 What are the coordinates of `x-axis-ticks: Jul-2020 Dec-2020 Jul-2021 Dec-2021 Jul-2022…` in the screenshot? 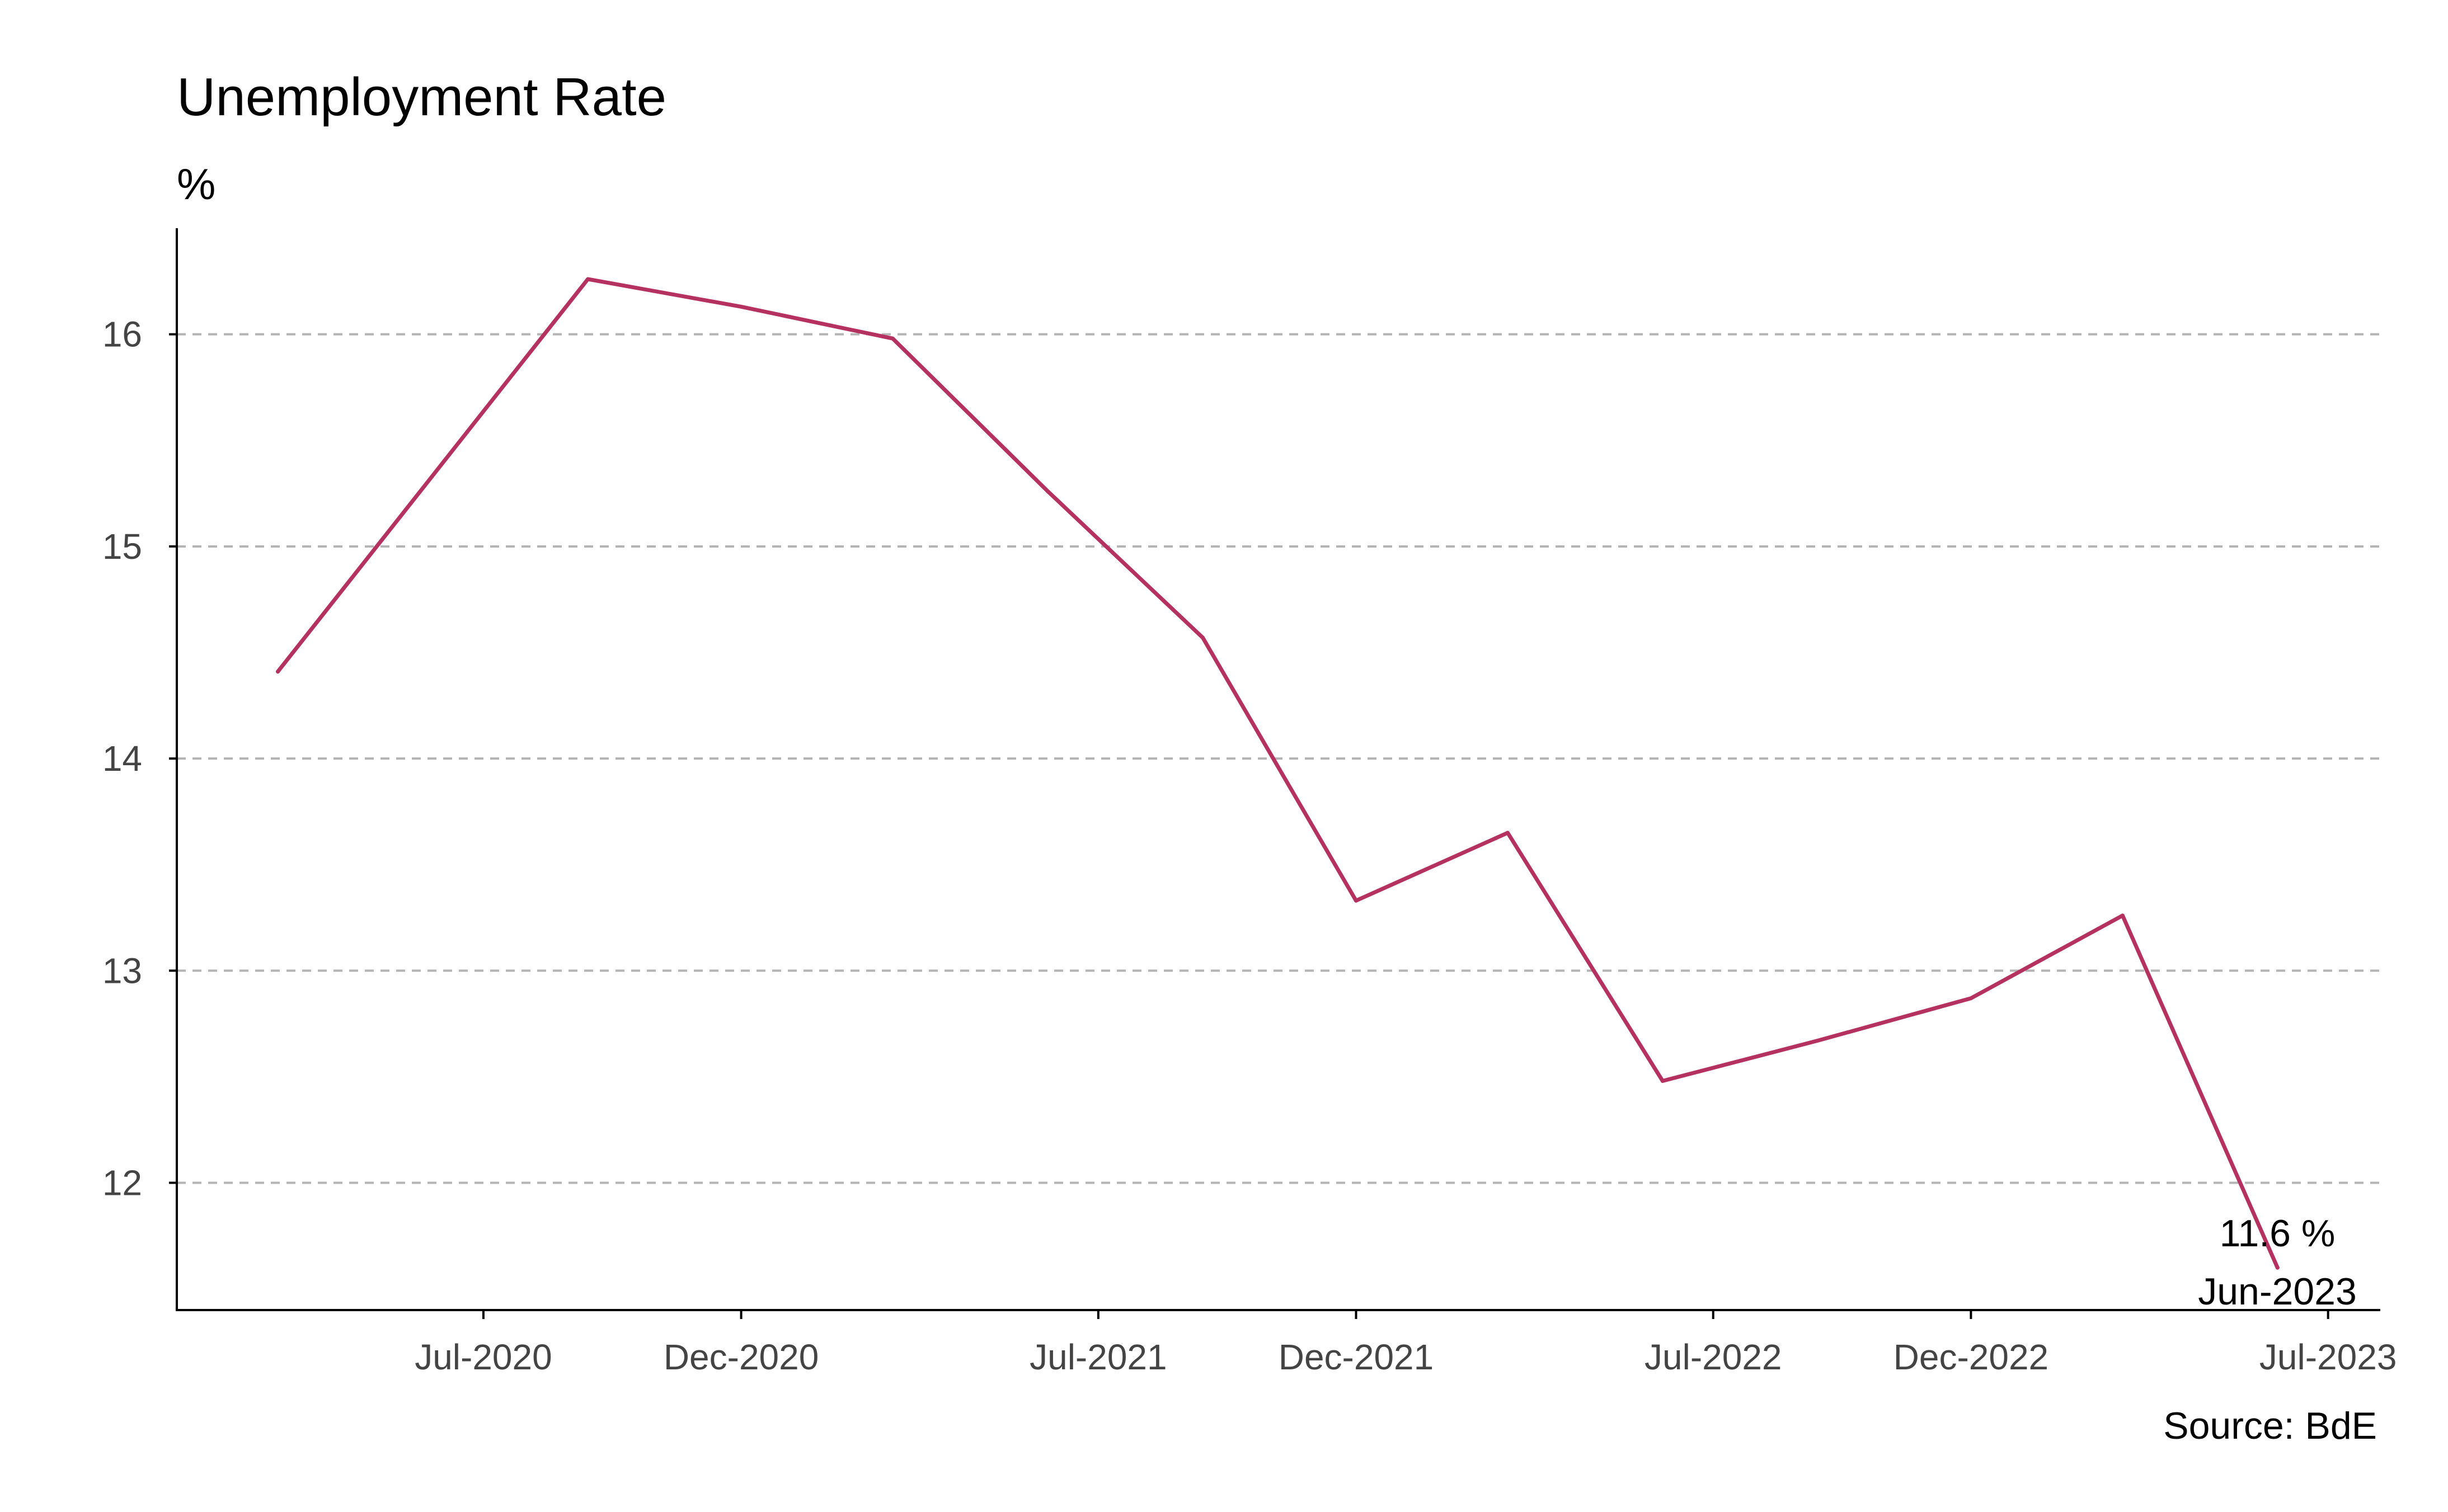 It's located at (1406, 1344).